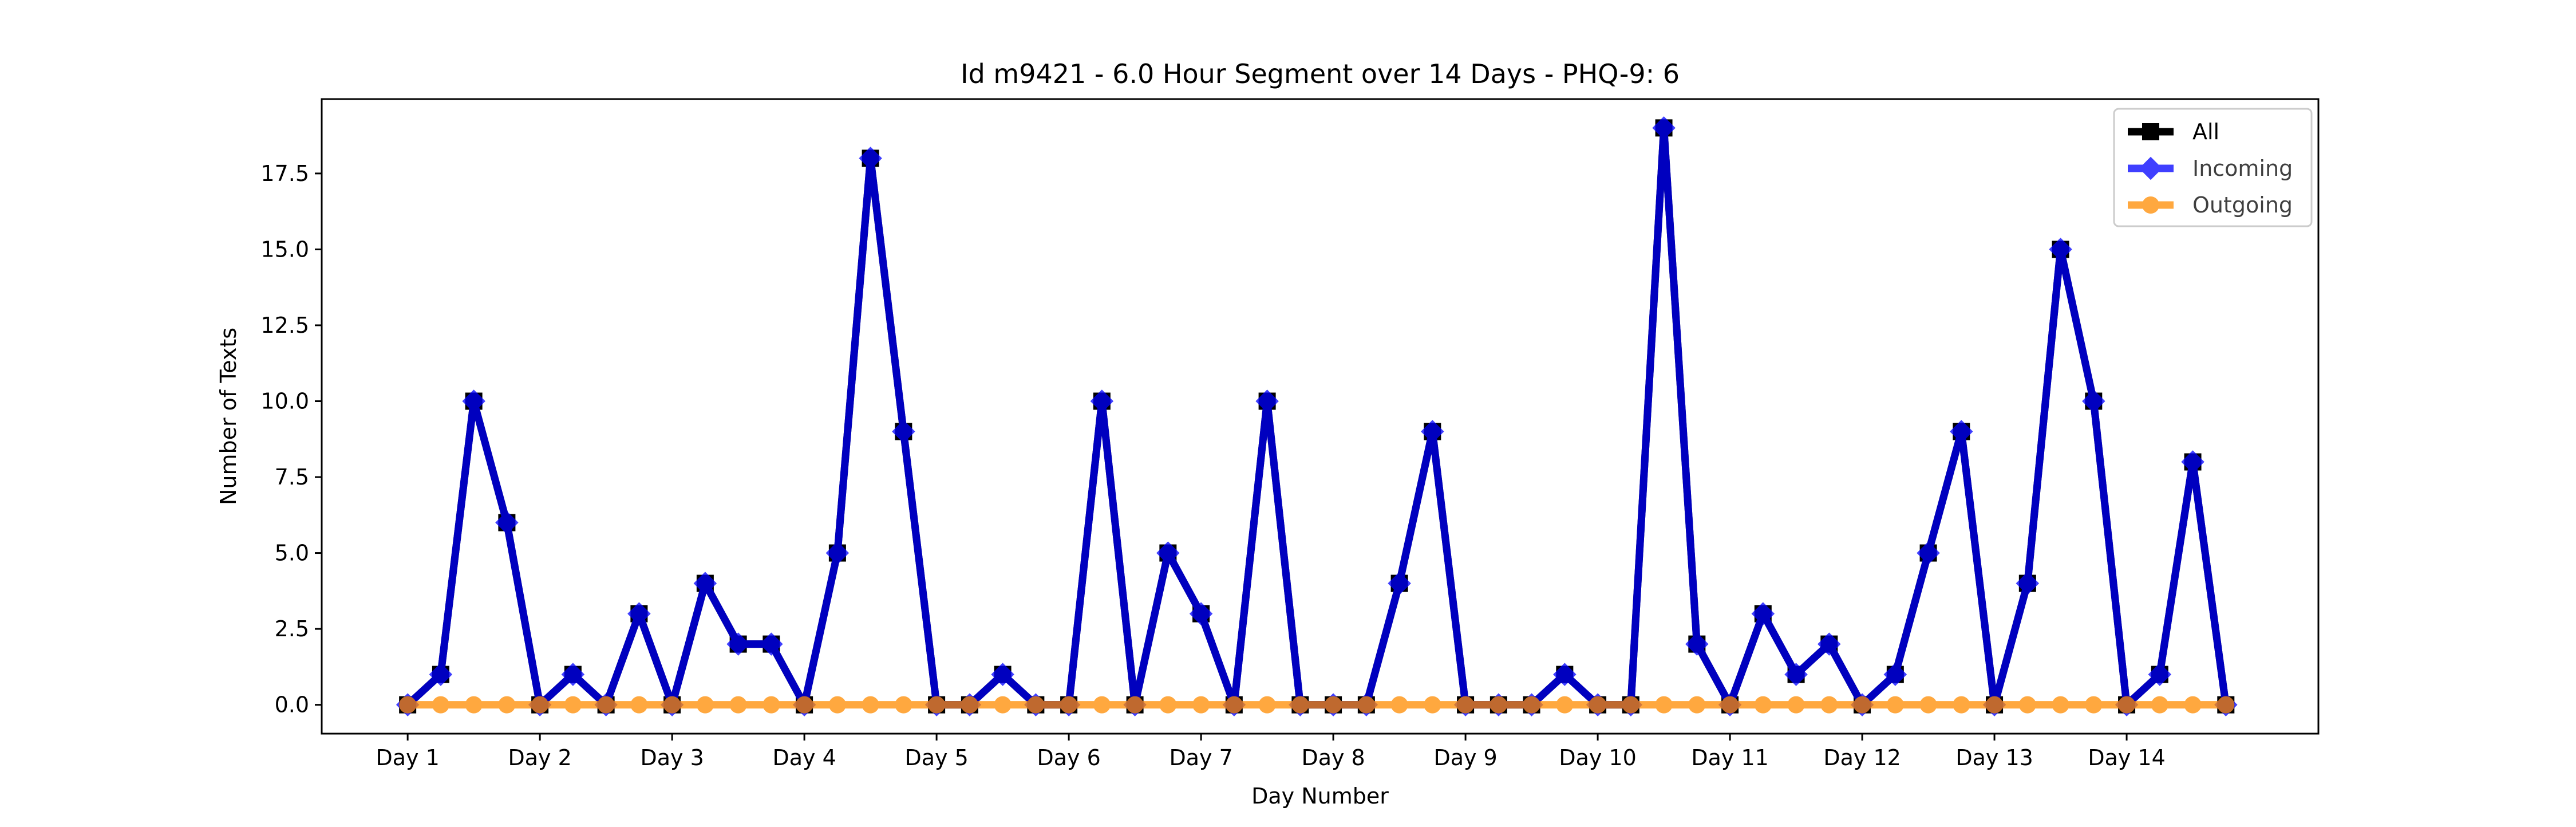  I want to click on legend-item-all: All, so click(2173, 131).